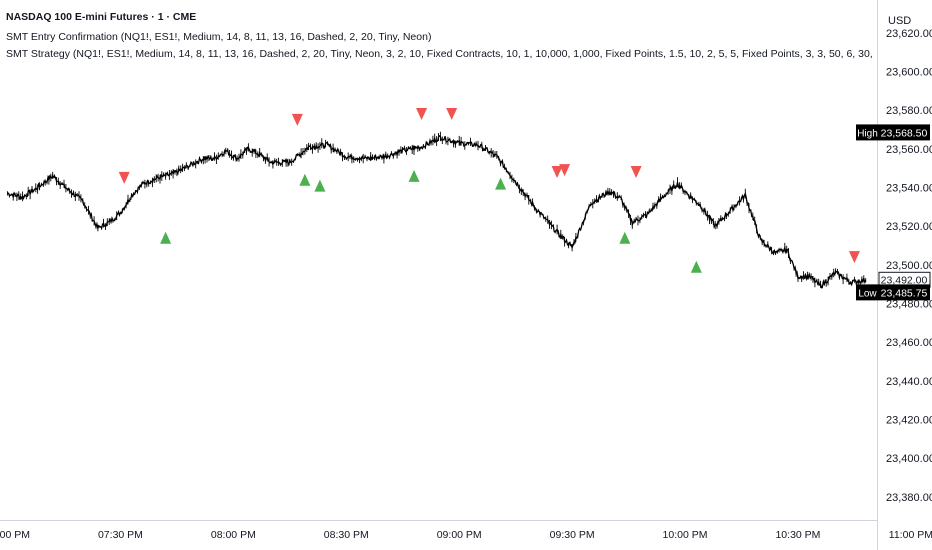 The width and height of the screenshot is (932, 550). Describe the element at coordinates (15, 535) in the screenshot. I see `x-tick-label: 07:00 PM` at that location.